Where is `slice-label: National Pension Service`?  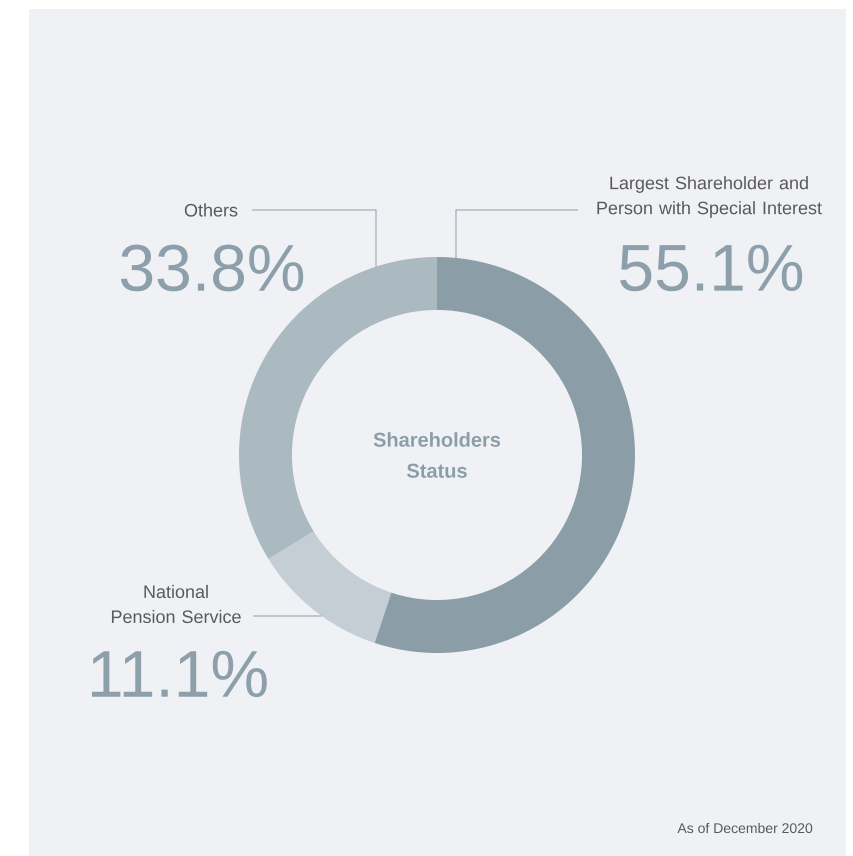 slice-label: National Pension Service is located at coordinates (176, 604).